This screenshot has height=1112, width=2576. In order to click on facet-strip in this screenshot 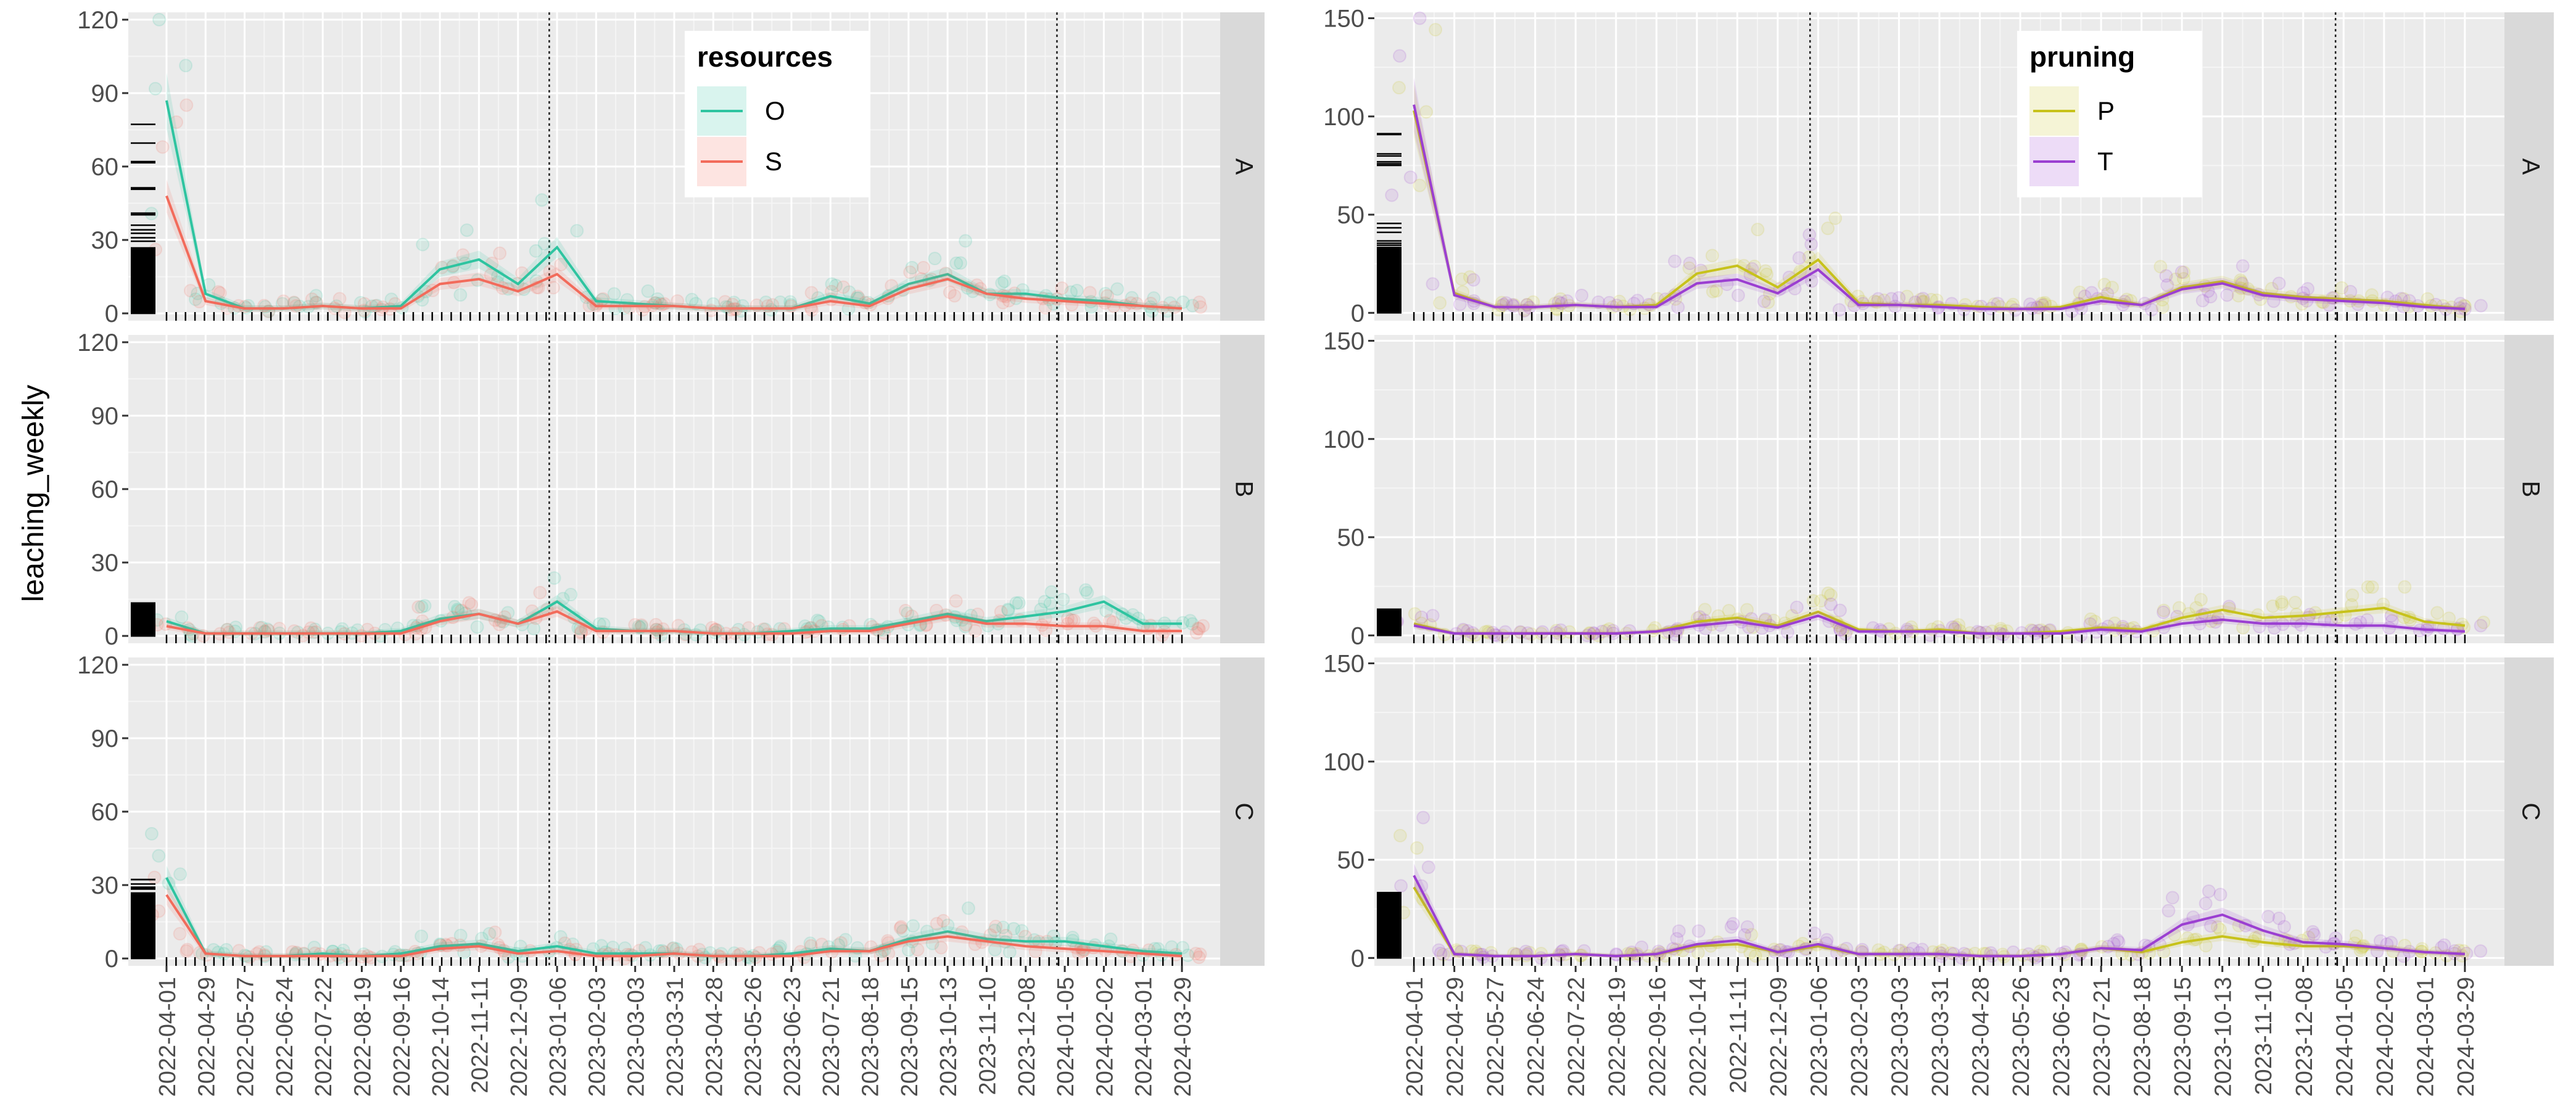, I will do `click(2529, 489)`.